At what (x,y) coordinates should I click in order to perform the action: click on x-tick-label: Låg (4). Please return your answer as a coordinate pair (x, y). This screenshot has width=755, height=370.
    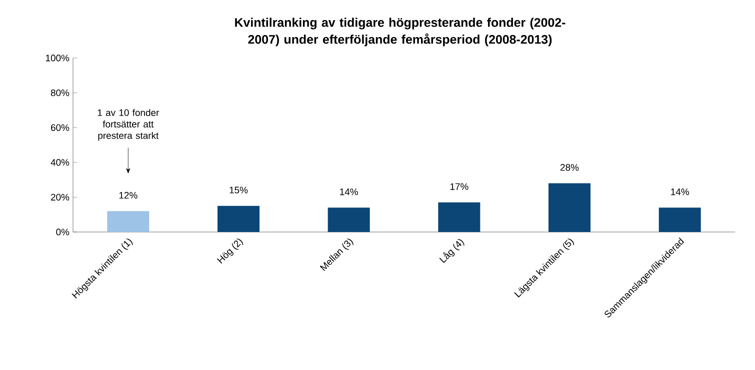
    Looking at the image, I should click on (451, 251).